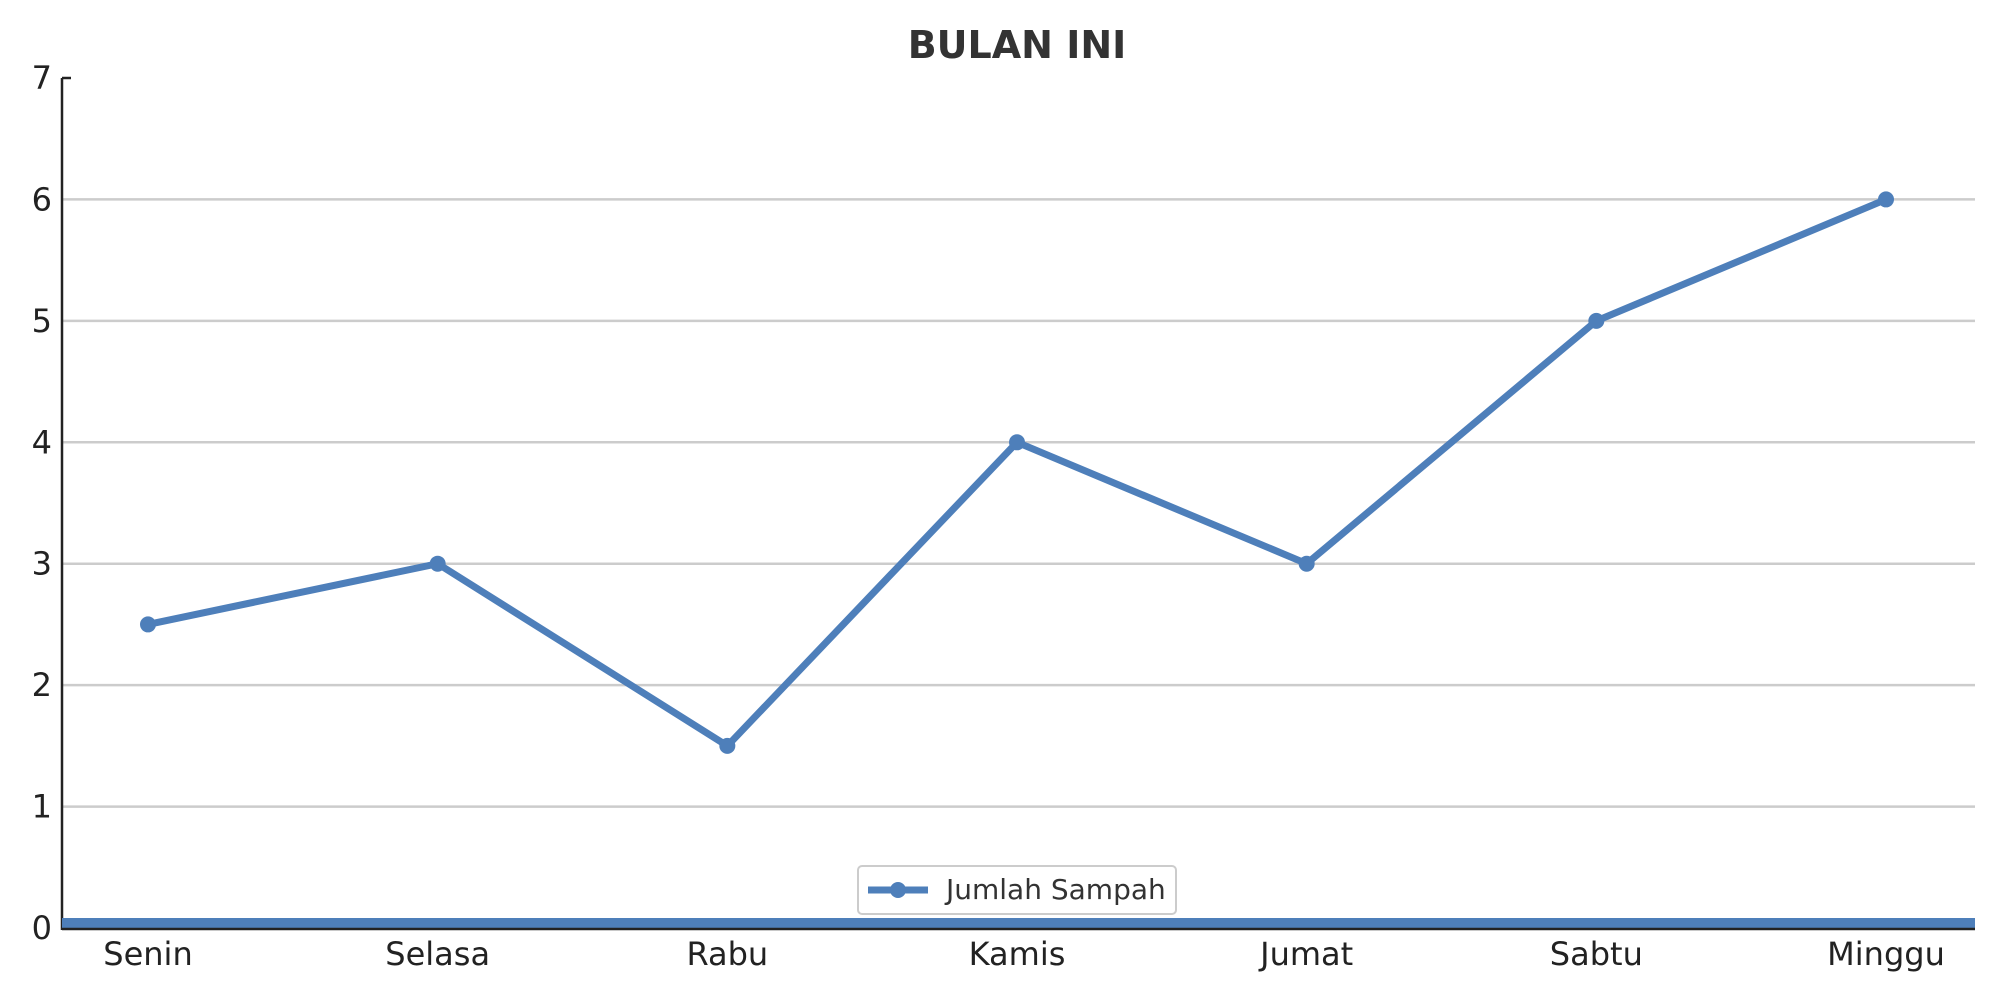  What do you see at coordinates (437, 563) in the screenshot?
I see `data-point-selasa` at bounding box center [437, 563].